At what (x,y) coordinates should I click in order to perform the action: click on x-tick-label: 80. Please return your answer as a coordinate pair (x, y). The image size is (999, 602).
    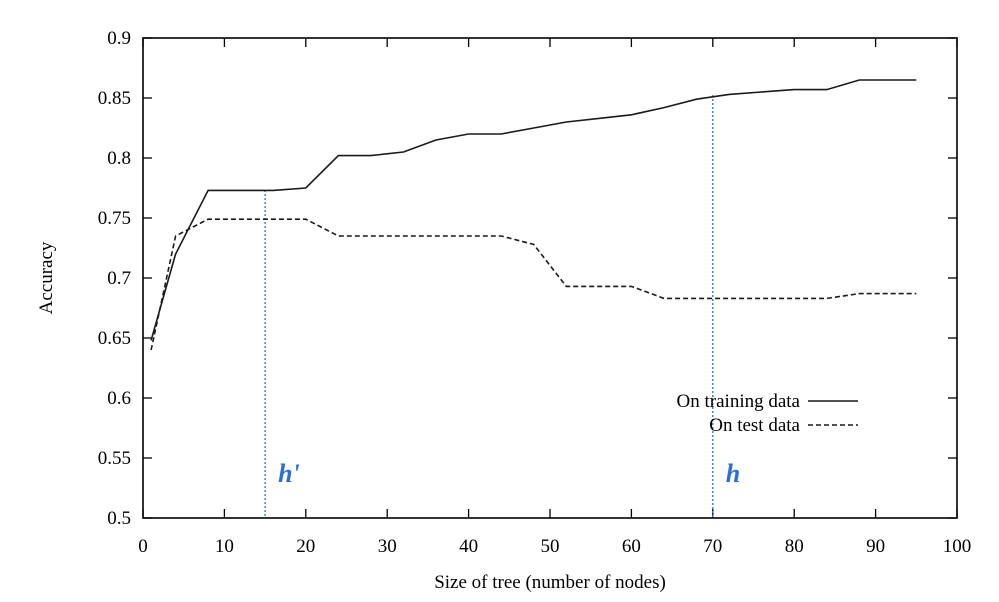
    Looking at the image, I should click on (794, 546).